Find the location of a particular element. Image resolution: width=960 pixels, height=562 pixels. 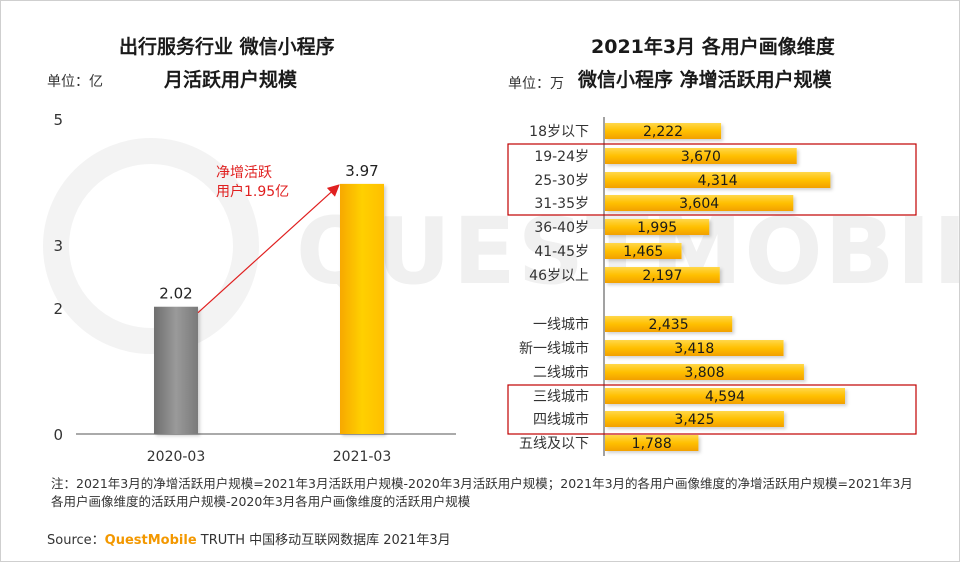

right-category-label-9: 二线城市 is located at coordinates (561, 372).